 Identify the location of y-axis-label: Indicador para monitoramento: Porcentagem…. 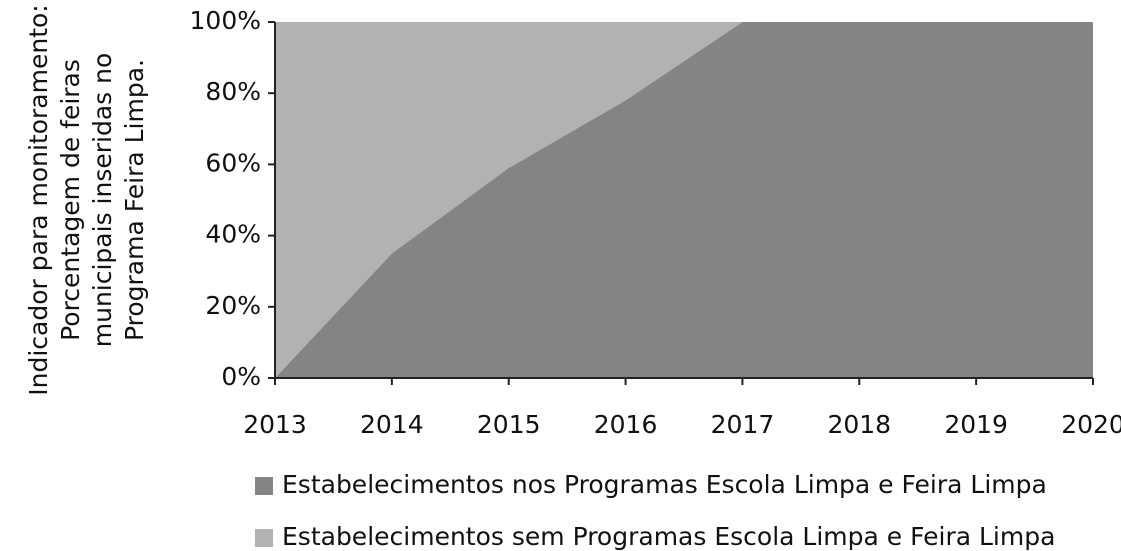
(86, 199).